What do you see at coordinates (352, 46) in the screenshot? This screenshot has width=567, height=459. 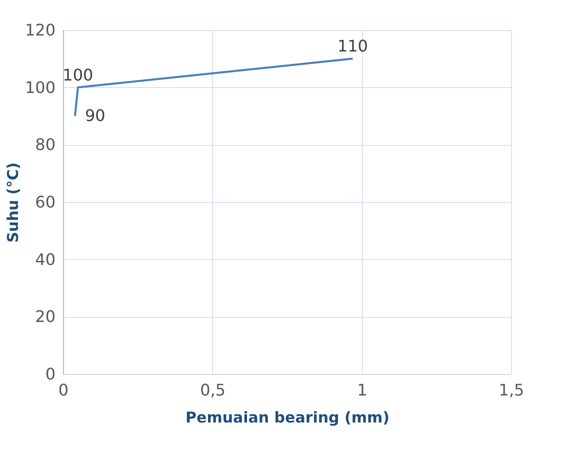 I see `data-label: 110` at bounding box center [352, 46].